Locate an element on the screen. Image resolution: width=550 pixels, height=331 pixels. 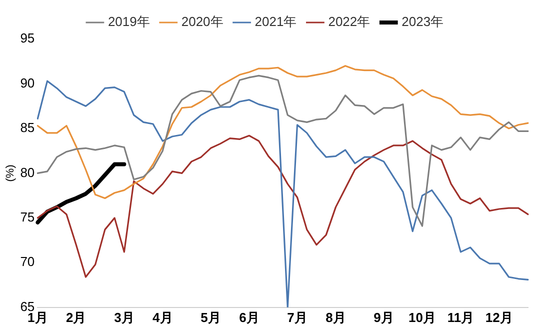
legend-label: 2021年 is located at coordinates (275, 22).